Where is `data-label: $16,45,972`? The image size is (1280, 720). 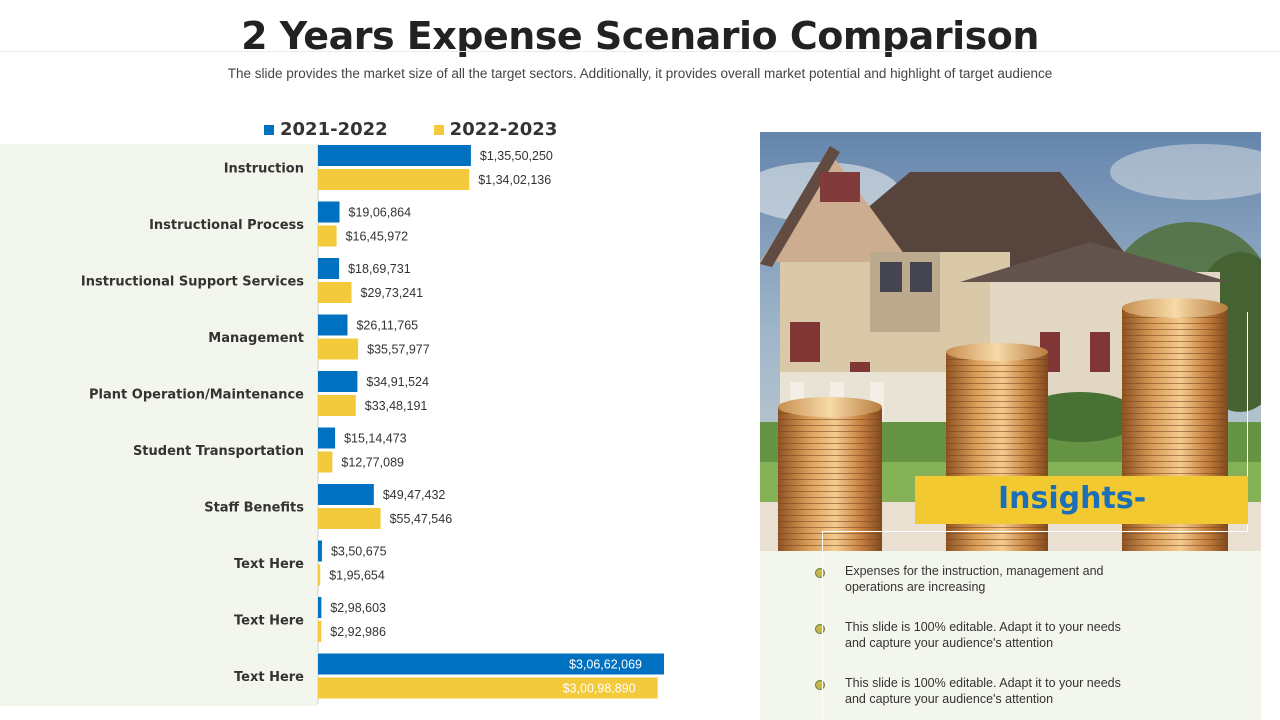 data-label: $16,45,972 is located at coordinates (377, 237).